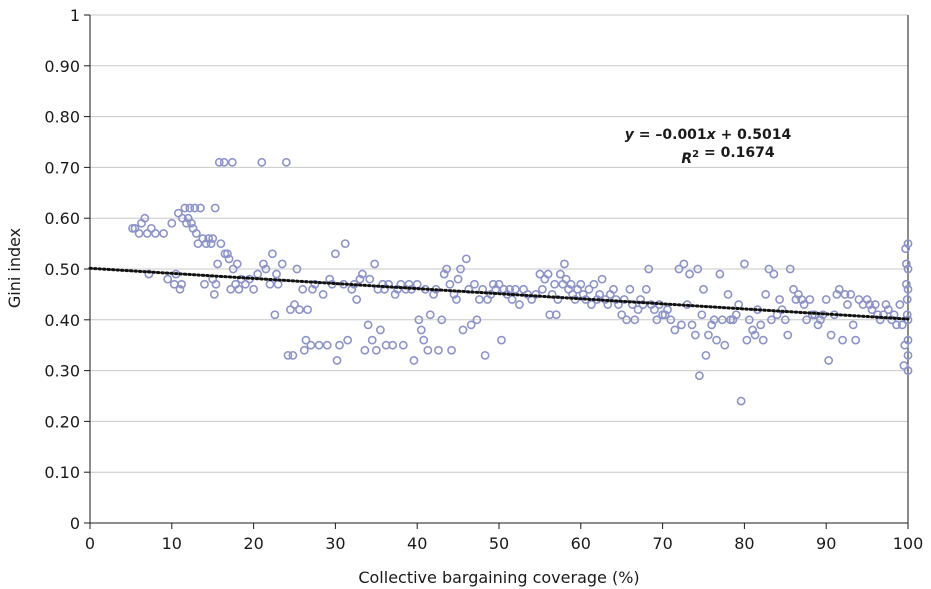  I want to click on x-tick-label: 50, so click(499, 543).